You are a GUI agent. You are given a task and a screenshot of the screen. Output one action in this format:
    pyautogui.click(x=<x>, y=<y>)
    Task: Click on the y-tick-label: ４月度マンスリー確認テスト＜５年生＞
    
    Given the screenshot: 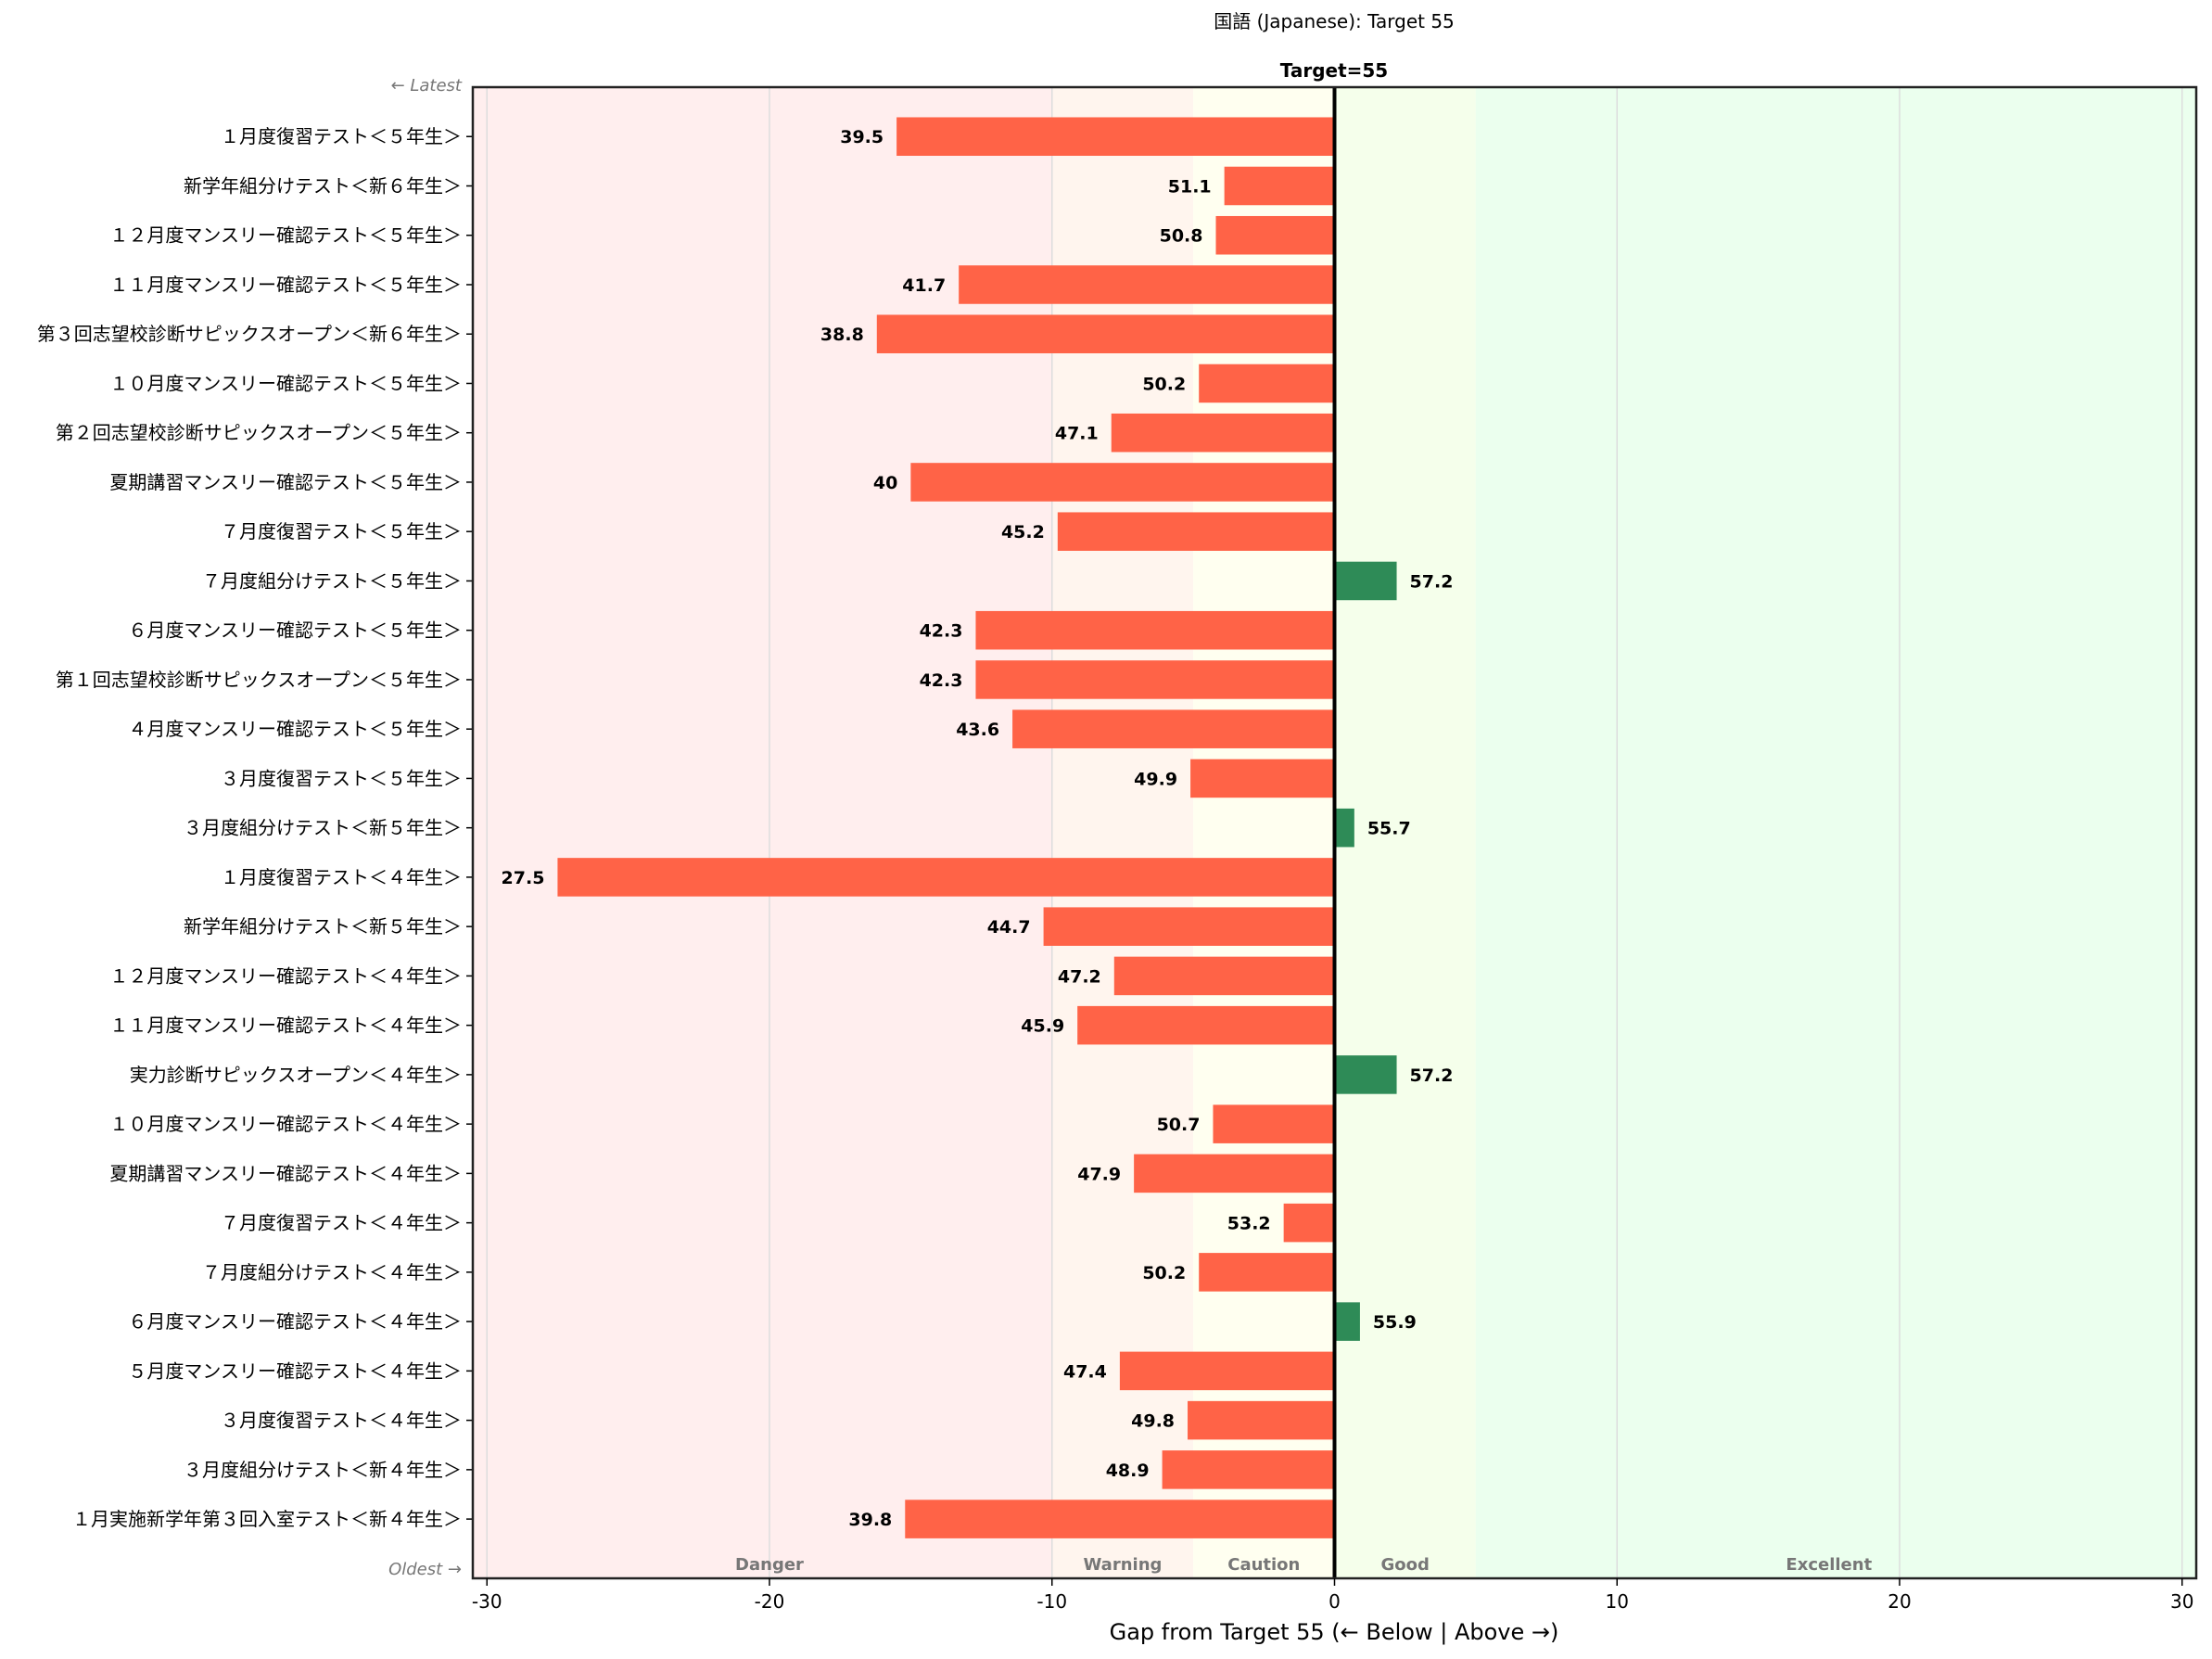 What is the action you would take?
    pyautogui.click(x=295, y=729)
    